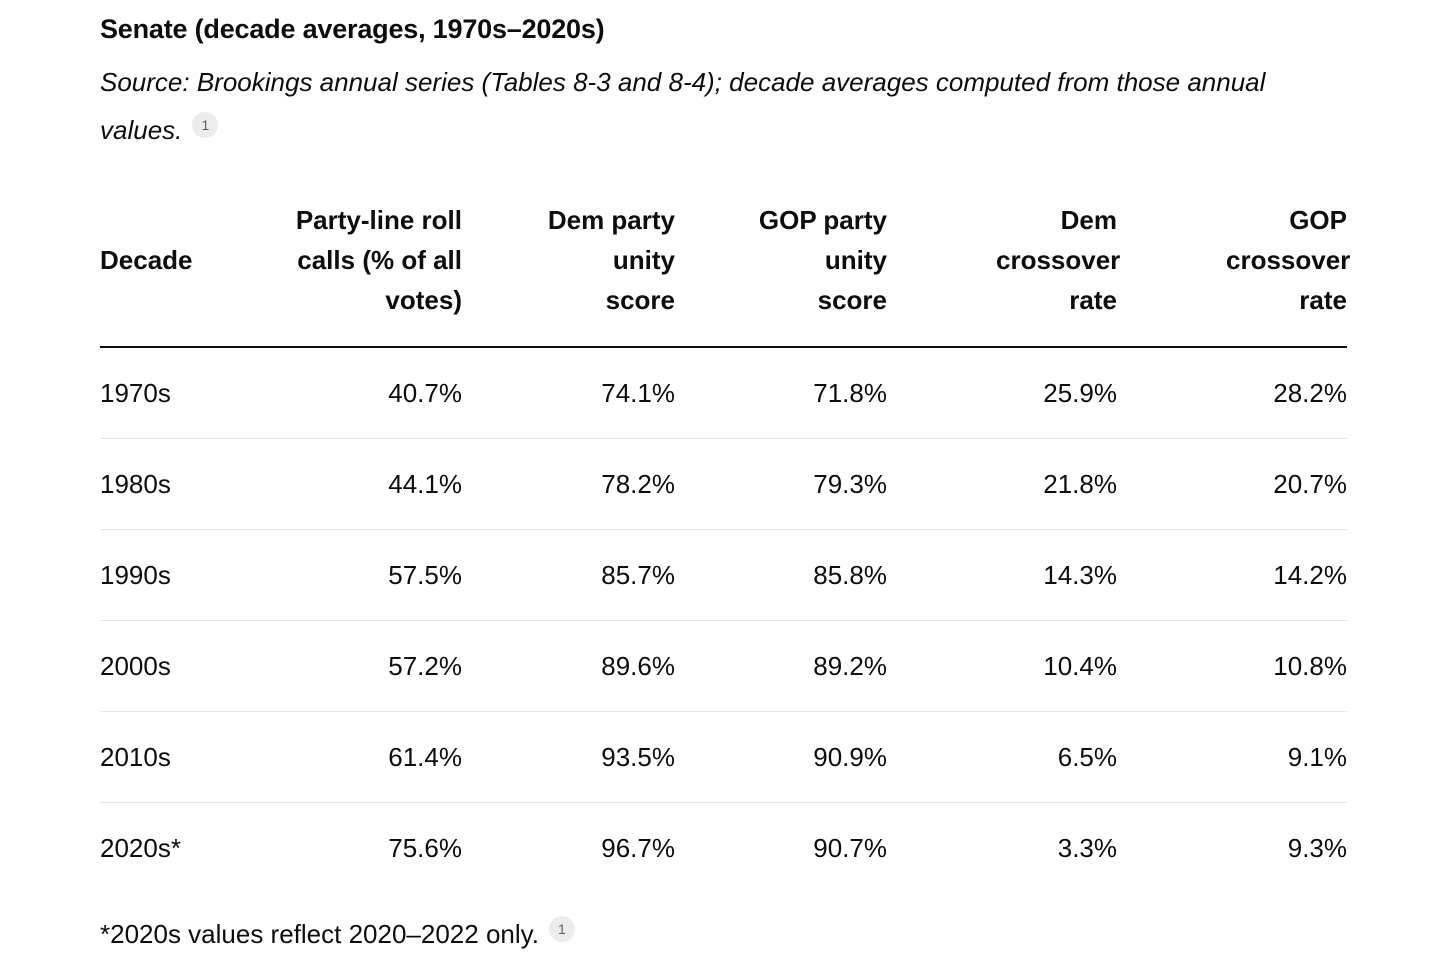  Describe the element at coordinates (425, 483) in the screenshot. I see `cell-party-line: 44.1%` at that location.